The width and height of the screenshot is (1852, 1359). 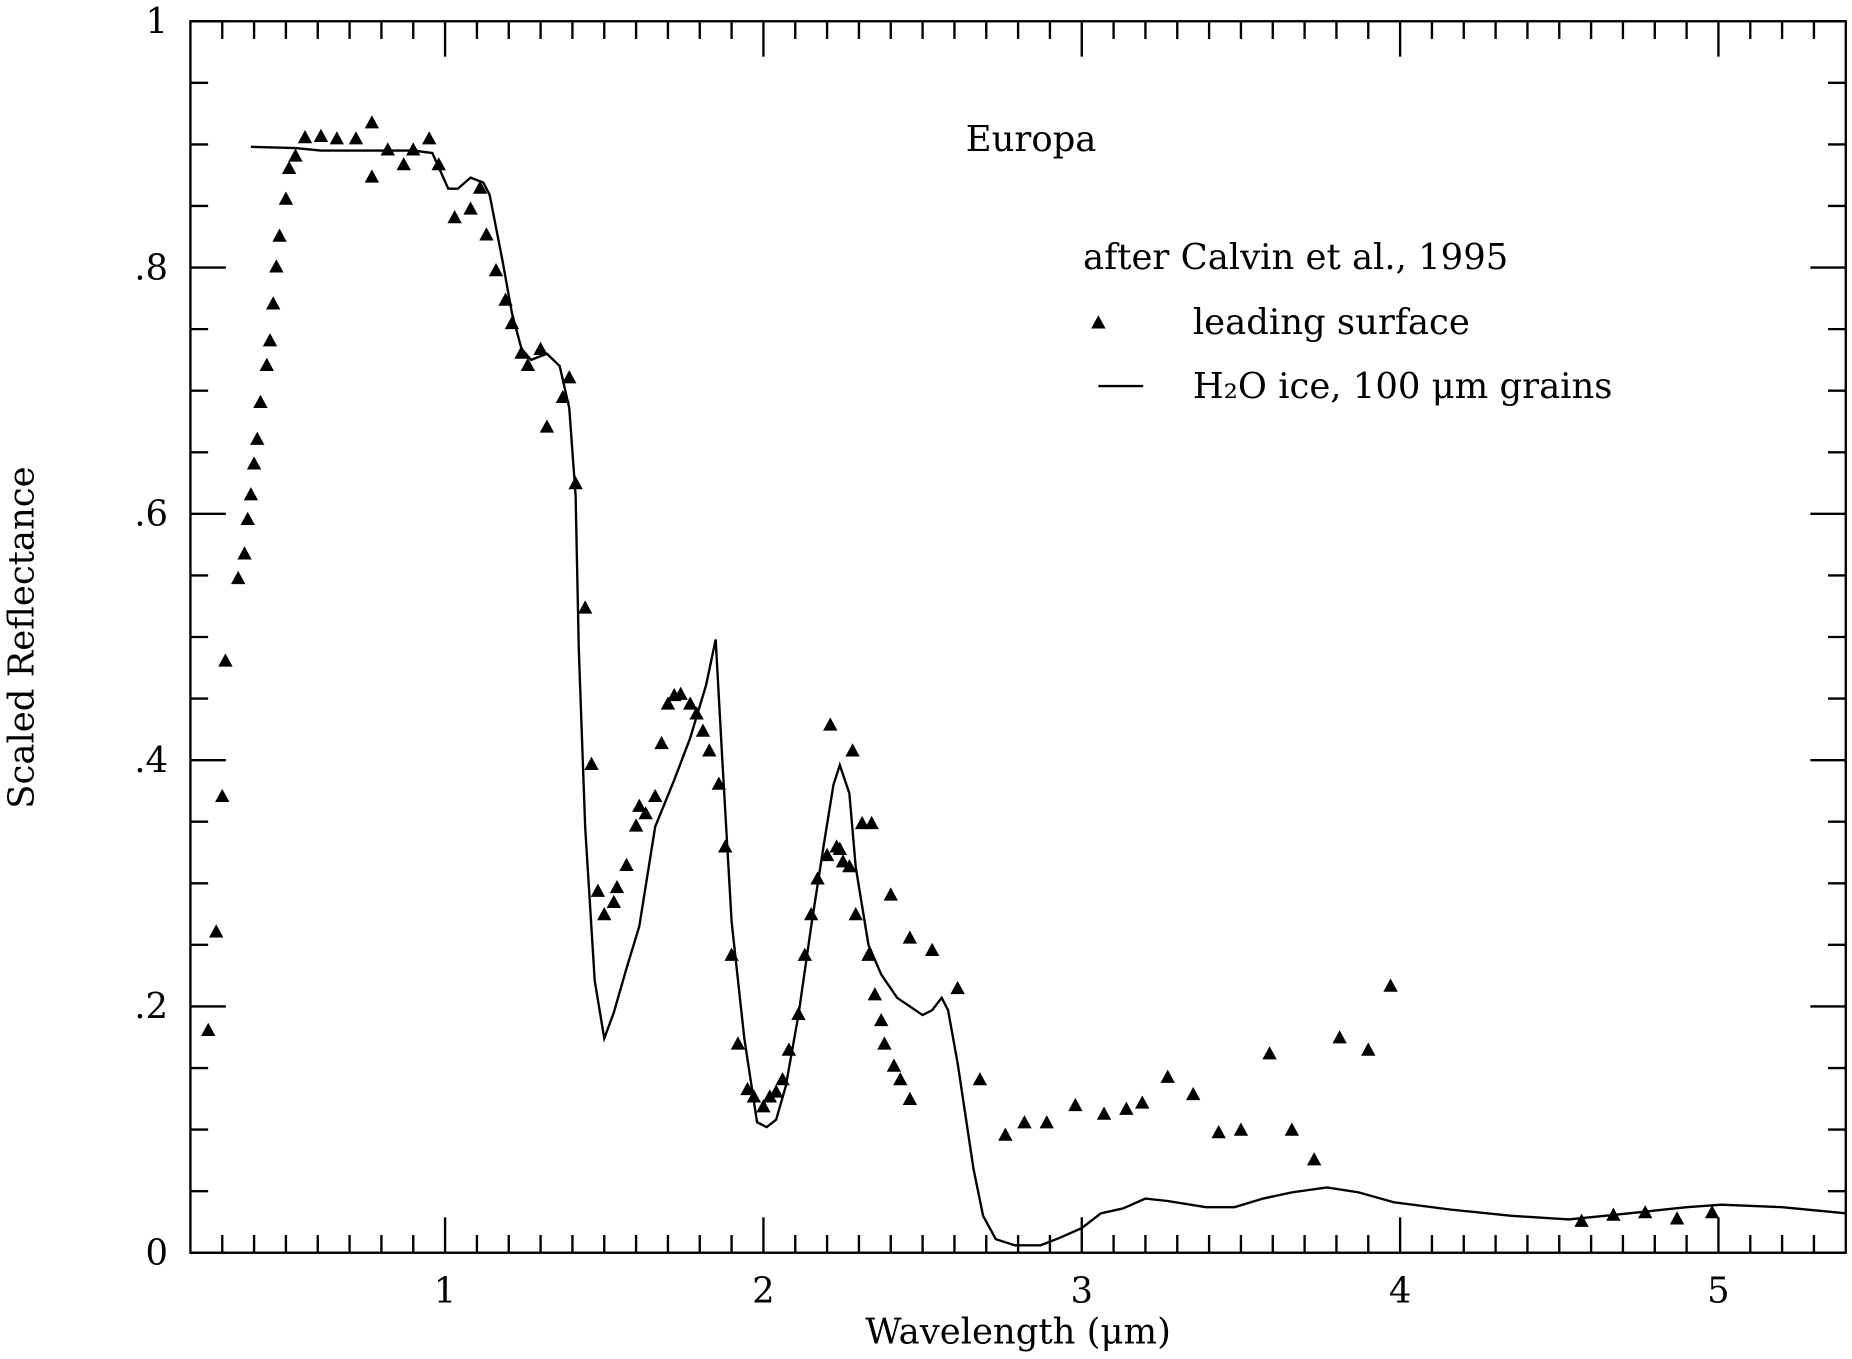 What do you see at coordinates (21, 637) in the screenshot?
I see `y-axis-label: Scaled Reflectance` at bounding box center [21, 637].